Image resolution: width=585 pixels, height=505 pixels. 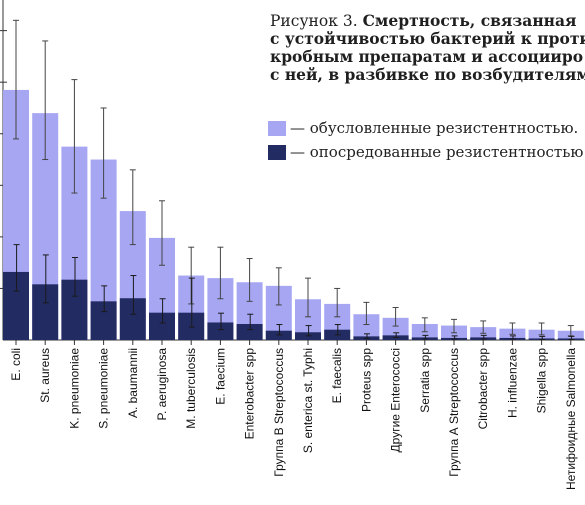 I want to click on legend-item-associated: — опосредованные резистентностью, so click(x=425, y=152).